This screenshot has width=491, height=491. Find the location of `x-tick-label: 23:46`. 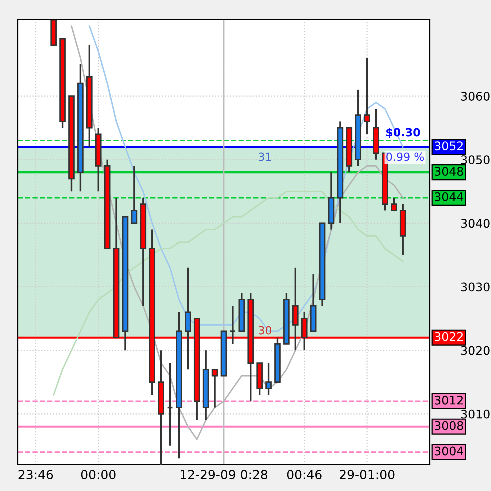

x-tick-label: 23:46 is located at coordinates (36, 475).